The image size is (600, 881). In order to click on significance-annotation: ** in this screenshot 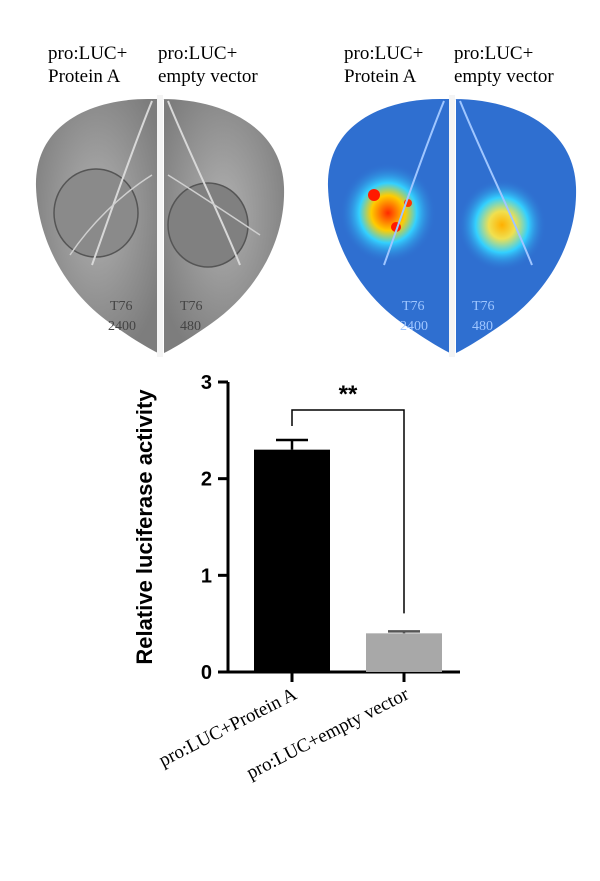, I will do `click(348, 497)`.